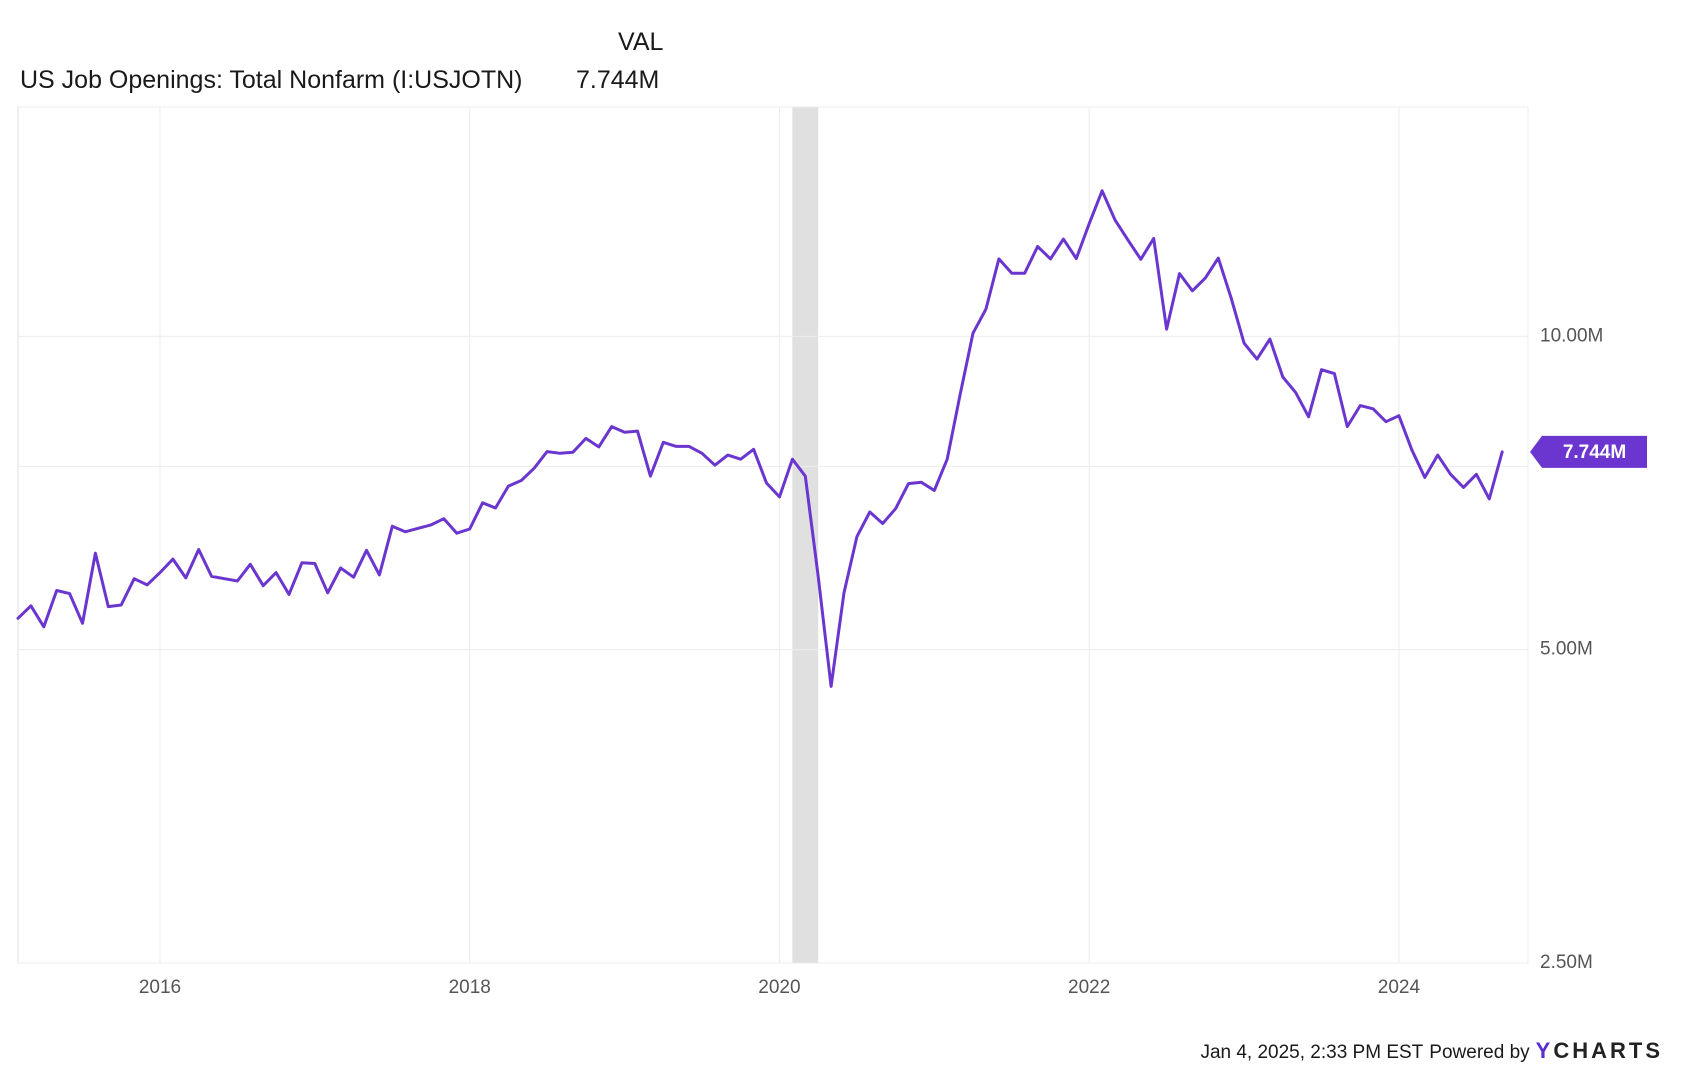 Image resolution: width=1683 pixels, height=1080 pixels. Describe the element at coordinates (470, 987) in the screenshot. I see `x-tick-label: 2018` at that location.